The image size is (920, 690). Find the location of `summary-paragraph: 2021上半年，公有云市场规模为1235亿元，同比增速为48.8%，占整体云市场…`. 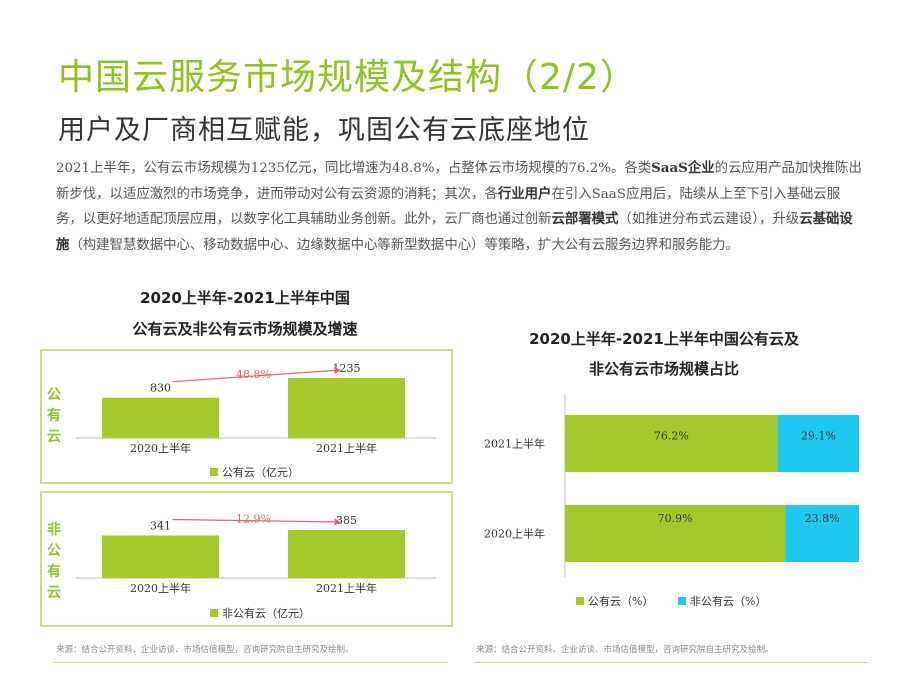

summary-paragraph: 2021上半年，公有云市场规模为1235亿元，同比增速为48.8%，占整体云市场… is located at coordinates (461, 207).